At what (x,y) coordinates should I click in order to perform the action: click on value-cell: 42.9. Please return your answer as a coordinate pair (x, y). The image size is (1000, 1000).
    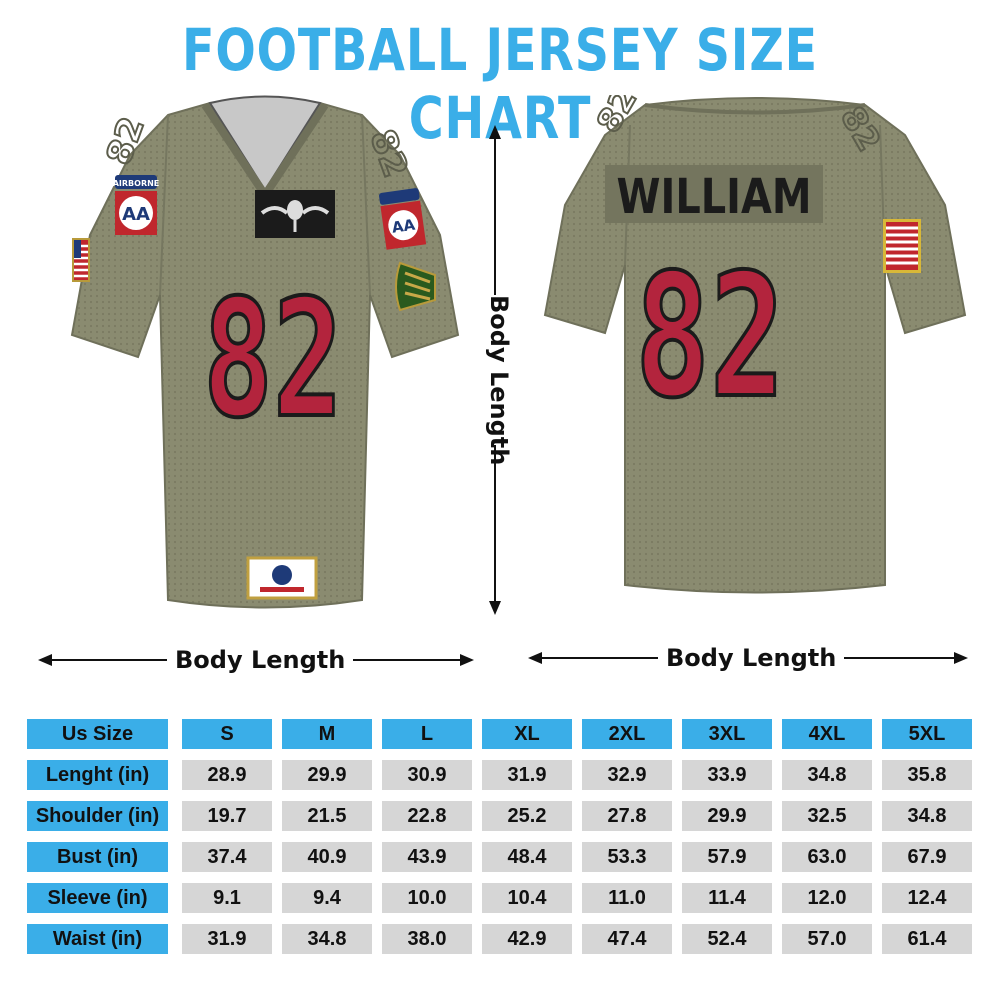
    Looking at the image, I should click on (527, 939).